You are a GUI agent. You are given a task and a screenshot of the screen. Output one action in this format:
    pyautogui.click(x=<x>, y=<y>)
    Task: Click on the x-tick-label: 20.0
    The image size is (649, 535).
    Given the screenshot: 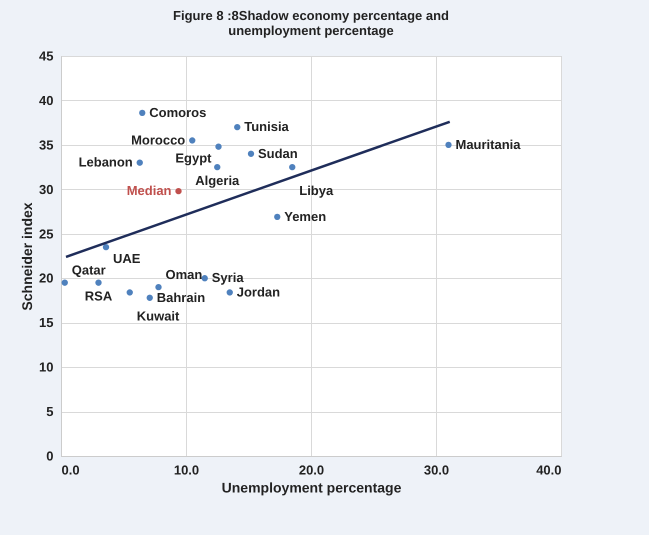 What is the action you would take?
    pyautogui.click(x=311, y=470)
    